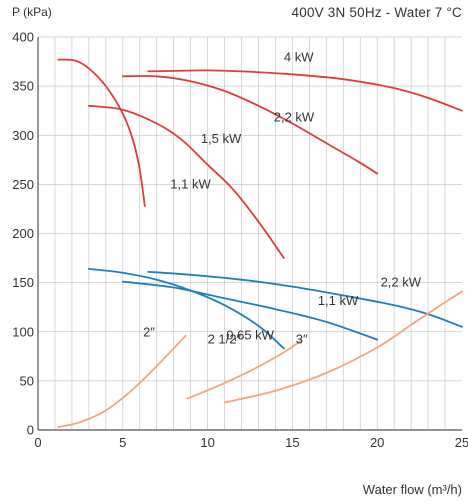 Image resolution: width=468 pixels, height=504 pixels. I want to click on y-tick-label: 400, so click(23, 37).